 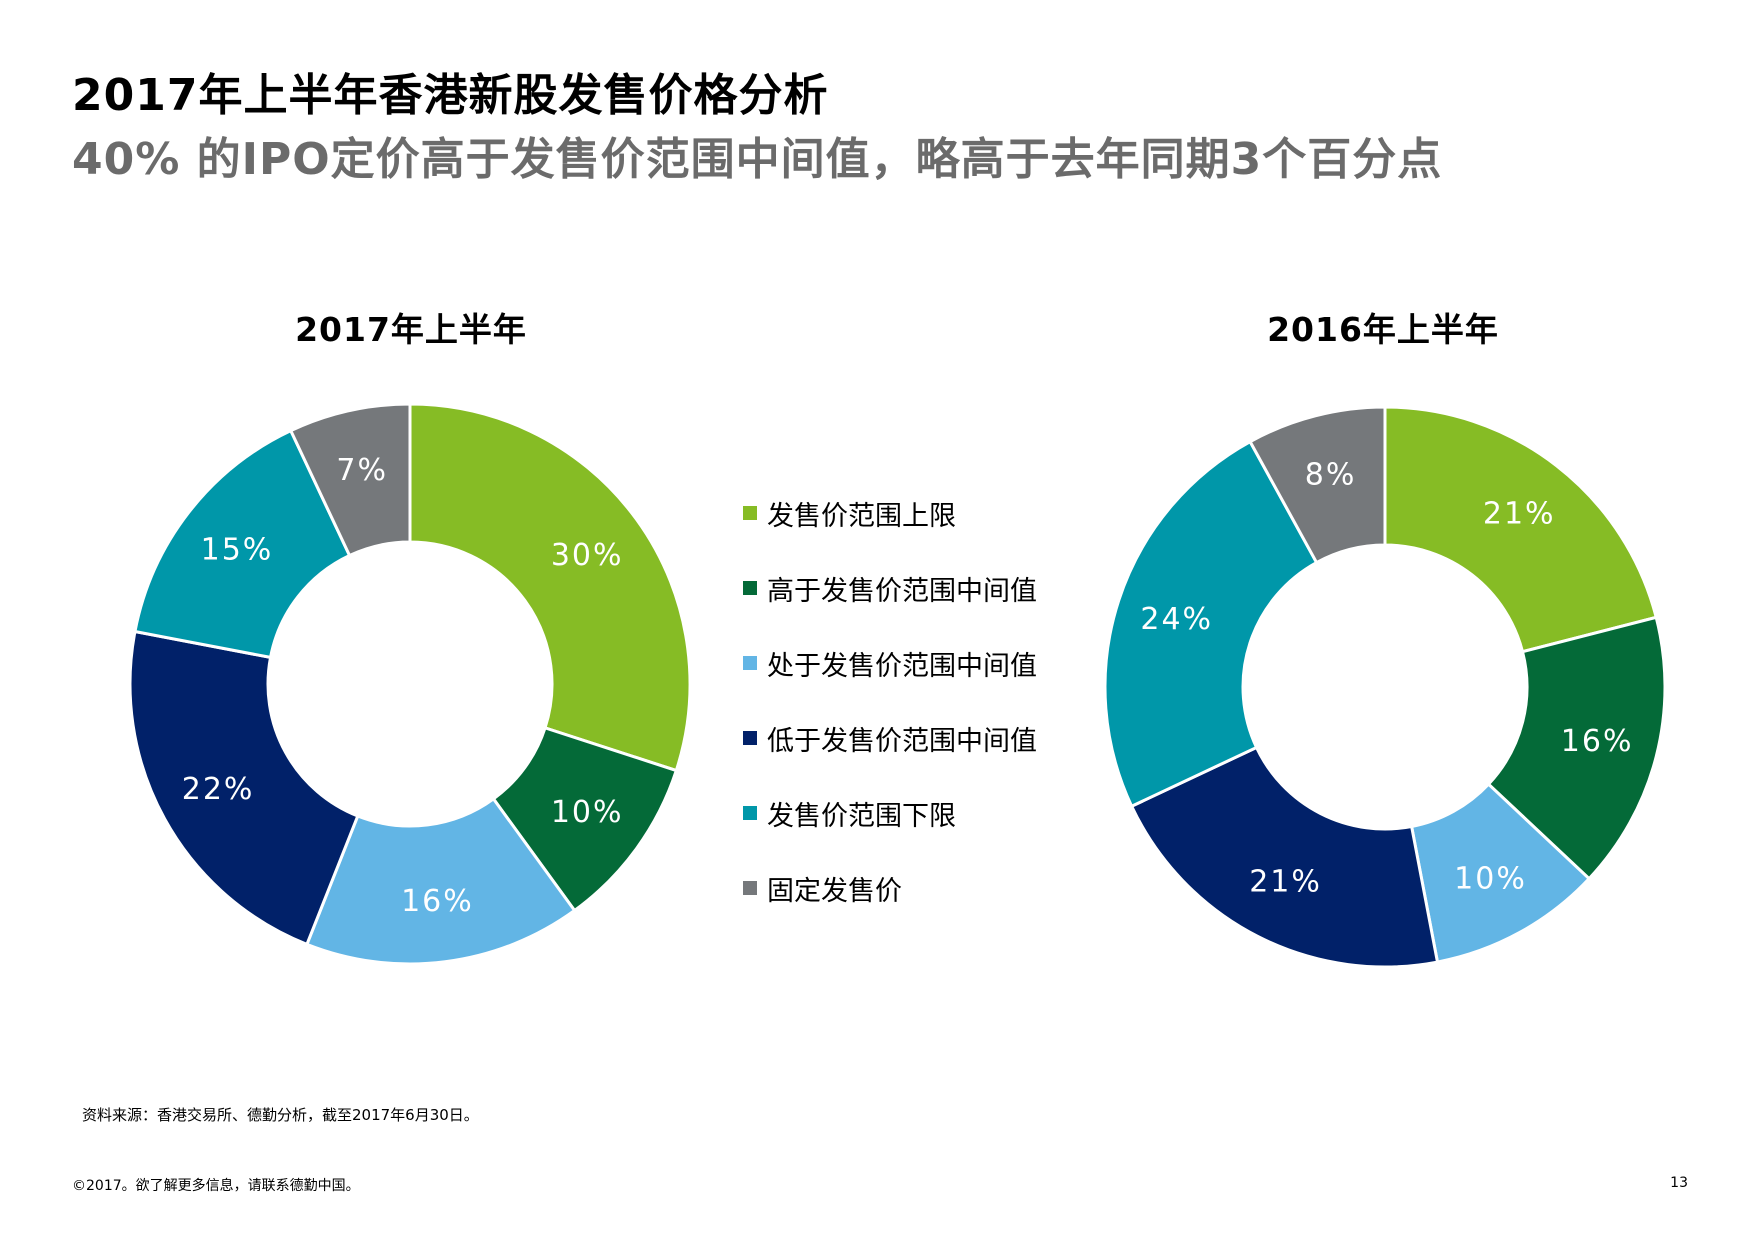 I want to click on legend-item: 高于发售价范围中间值, so click(x=890, y=588).